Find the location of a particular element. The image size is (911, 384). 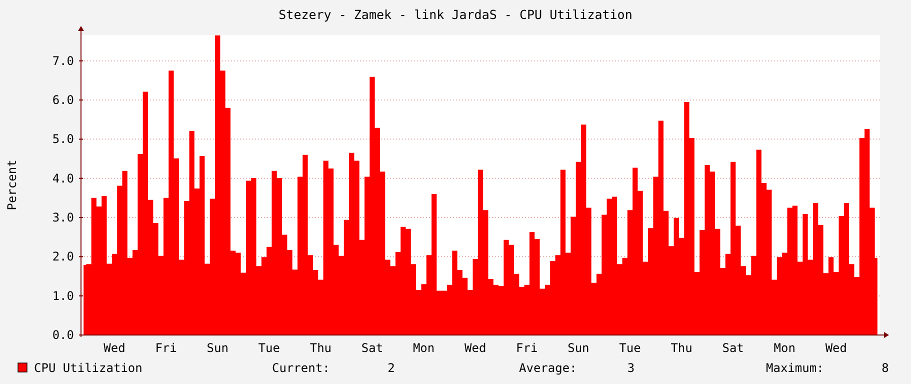

legend-label: CPU Utilization is located at coordinates (88, 368).